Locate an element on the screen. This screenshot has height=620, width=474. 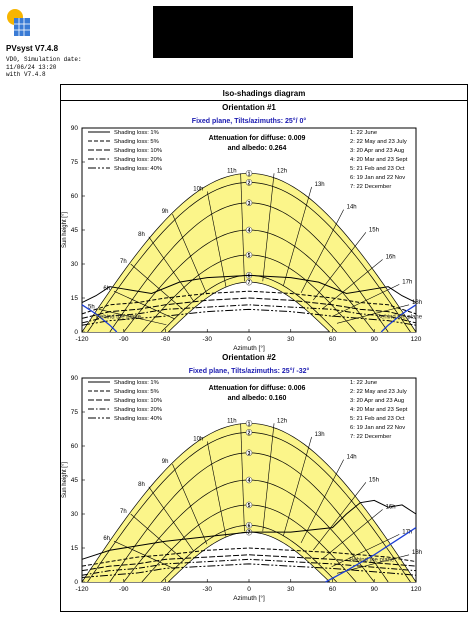
sim-info-line: VD0, Simulation date: is located at coordinates (44, 59).